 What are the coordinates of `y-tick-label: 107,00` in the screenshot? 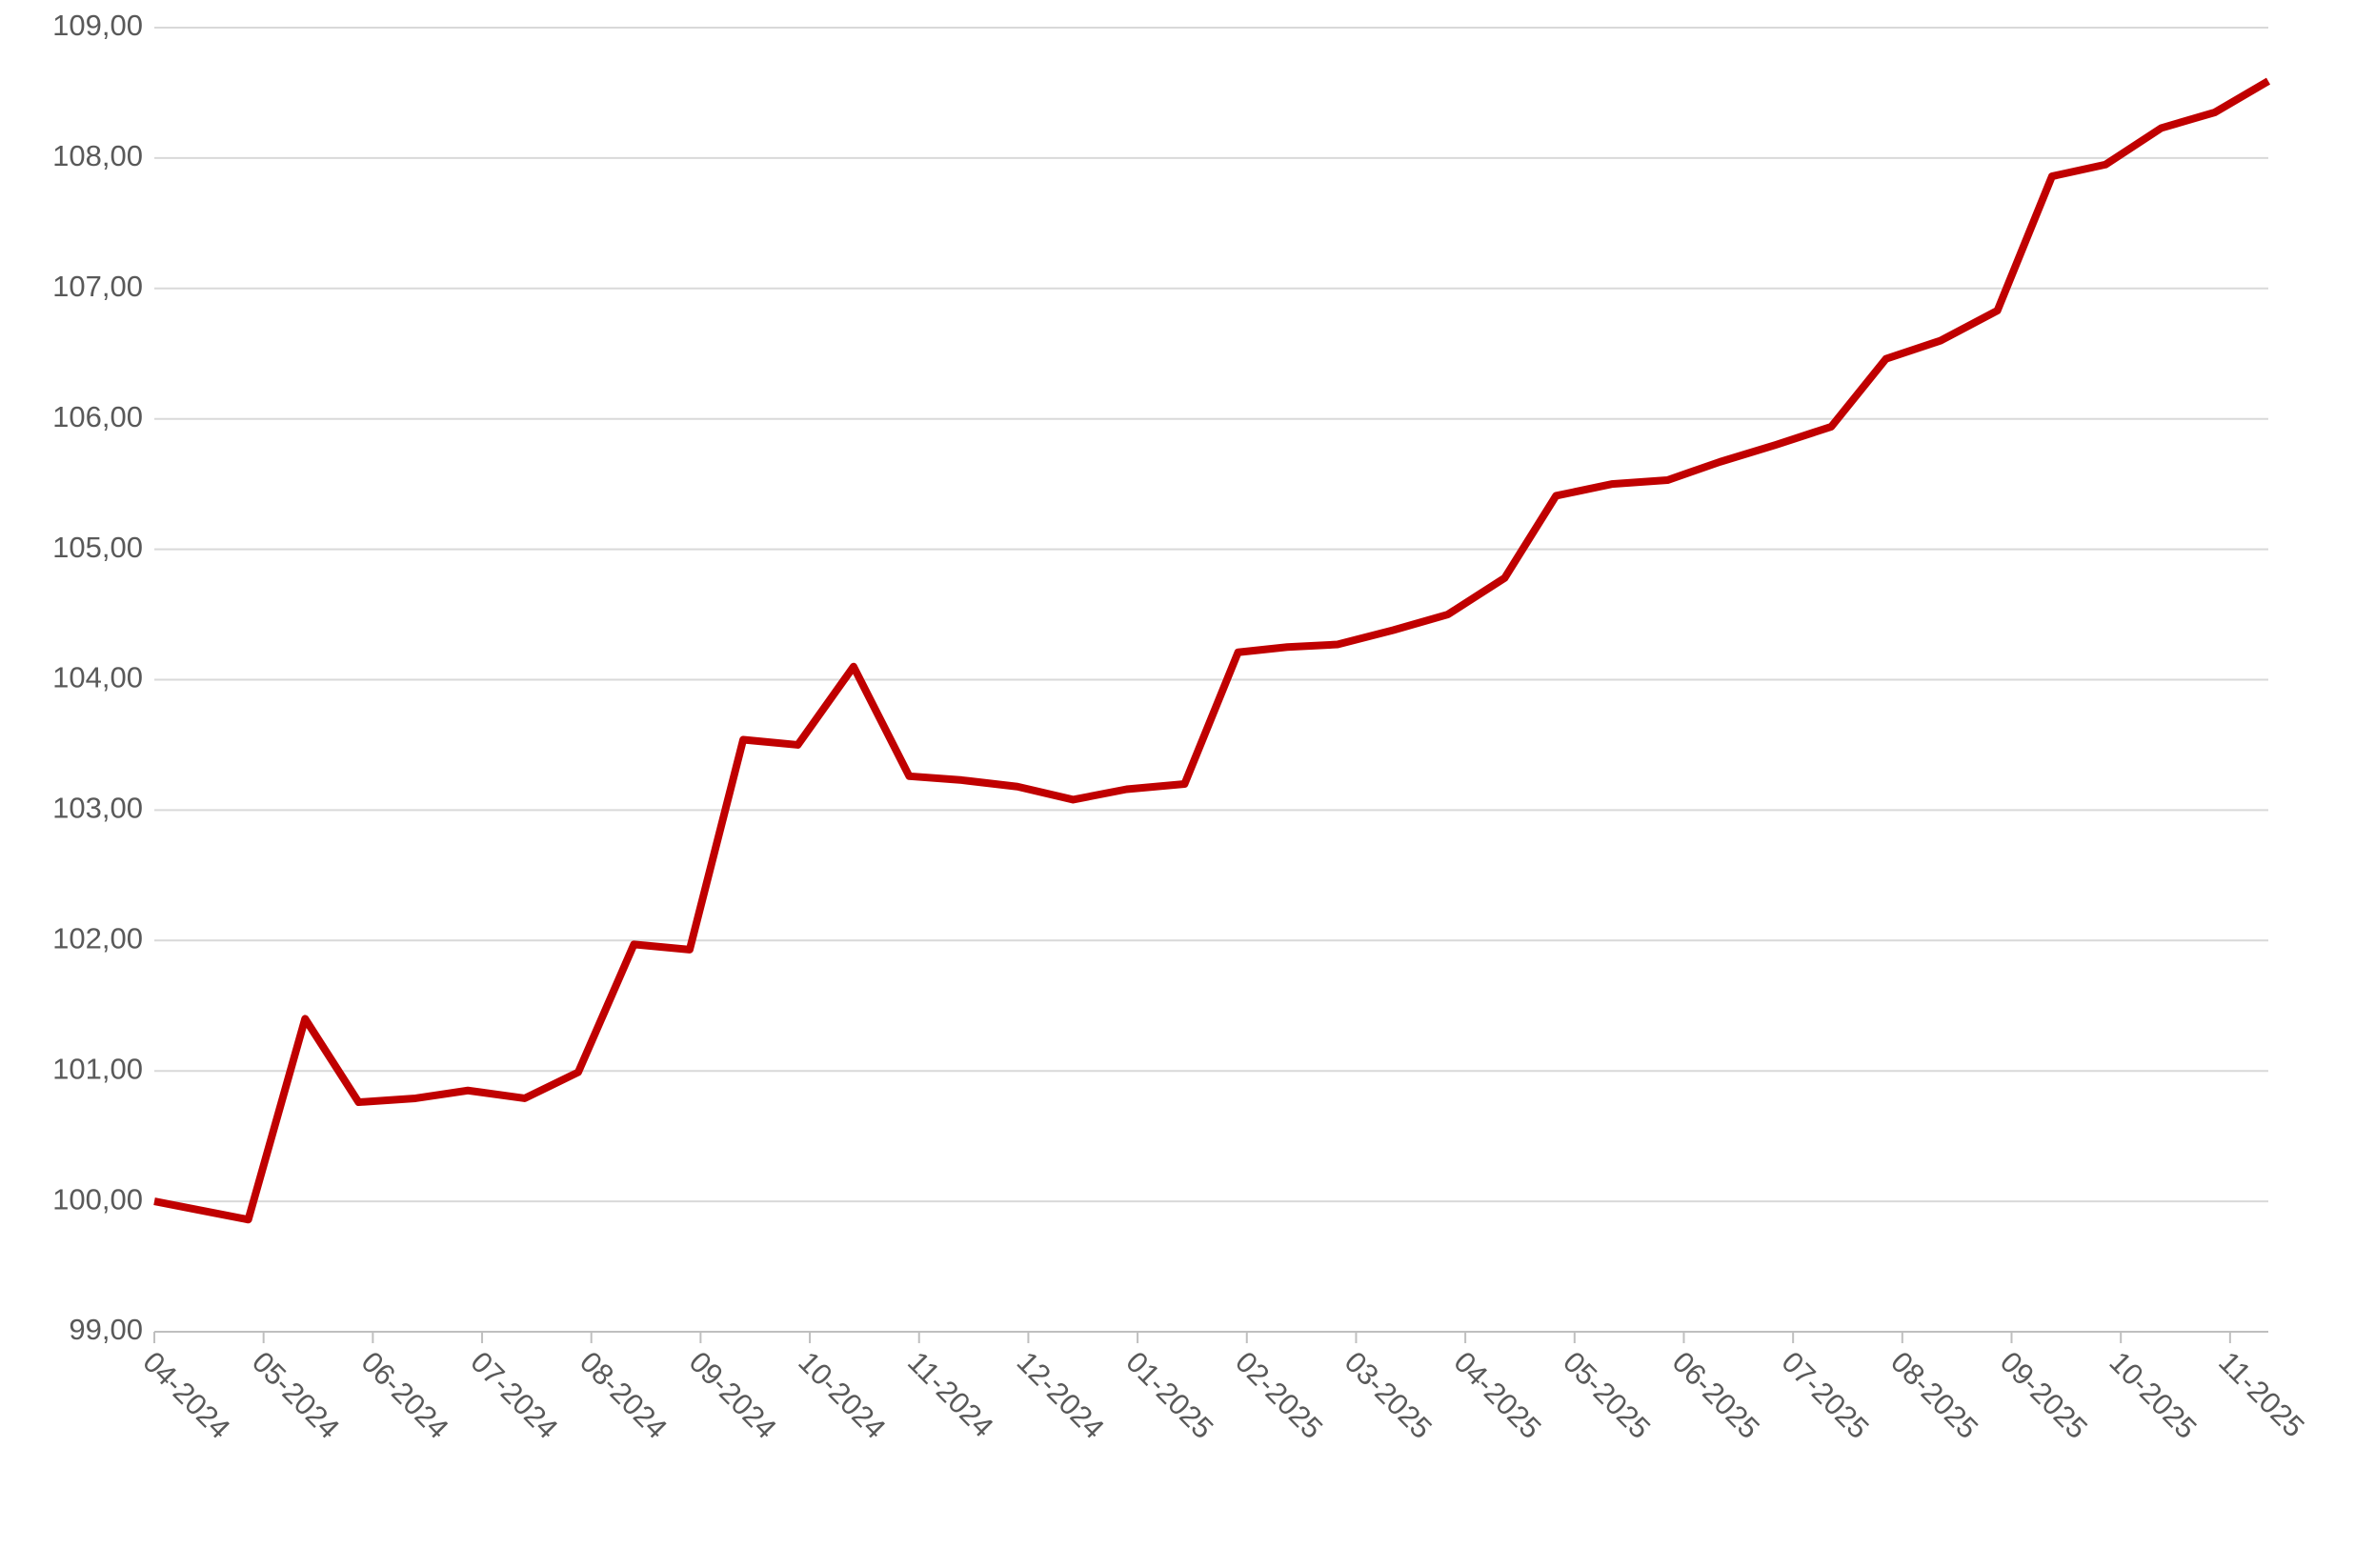 It's located at (97, 286).